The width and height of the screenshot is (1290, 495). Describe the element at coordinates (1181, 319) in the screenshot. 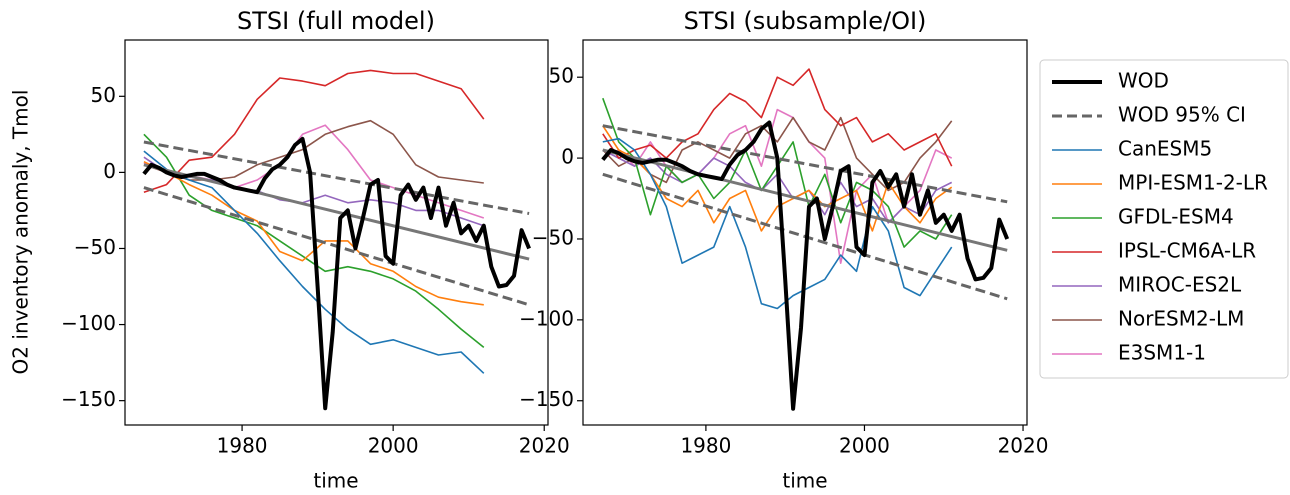

I see `legend-label: NorESM2-LM` at that location.